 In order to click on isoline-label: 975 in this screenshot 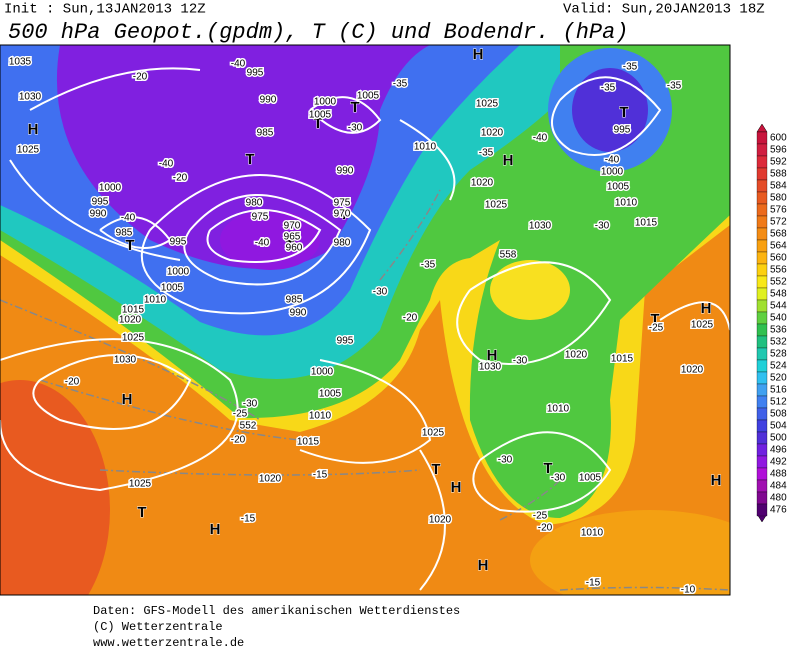, I will do `click(260, 217)`.